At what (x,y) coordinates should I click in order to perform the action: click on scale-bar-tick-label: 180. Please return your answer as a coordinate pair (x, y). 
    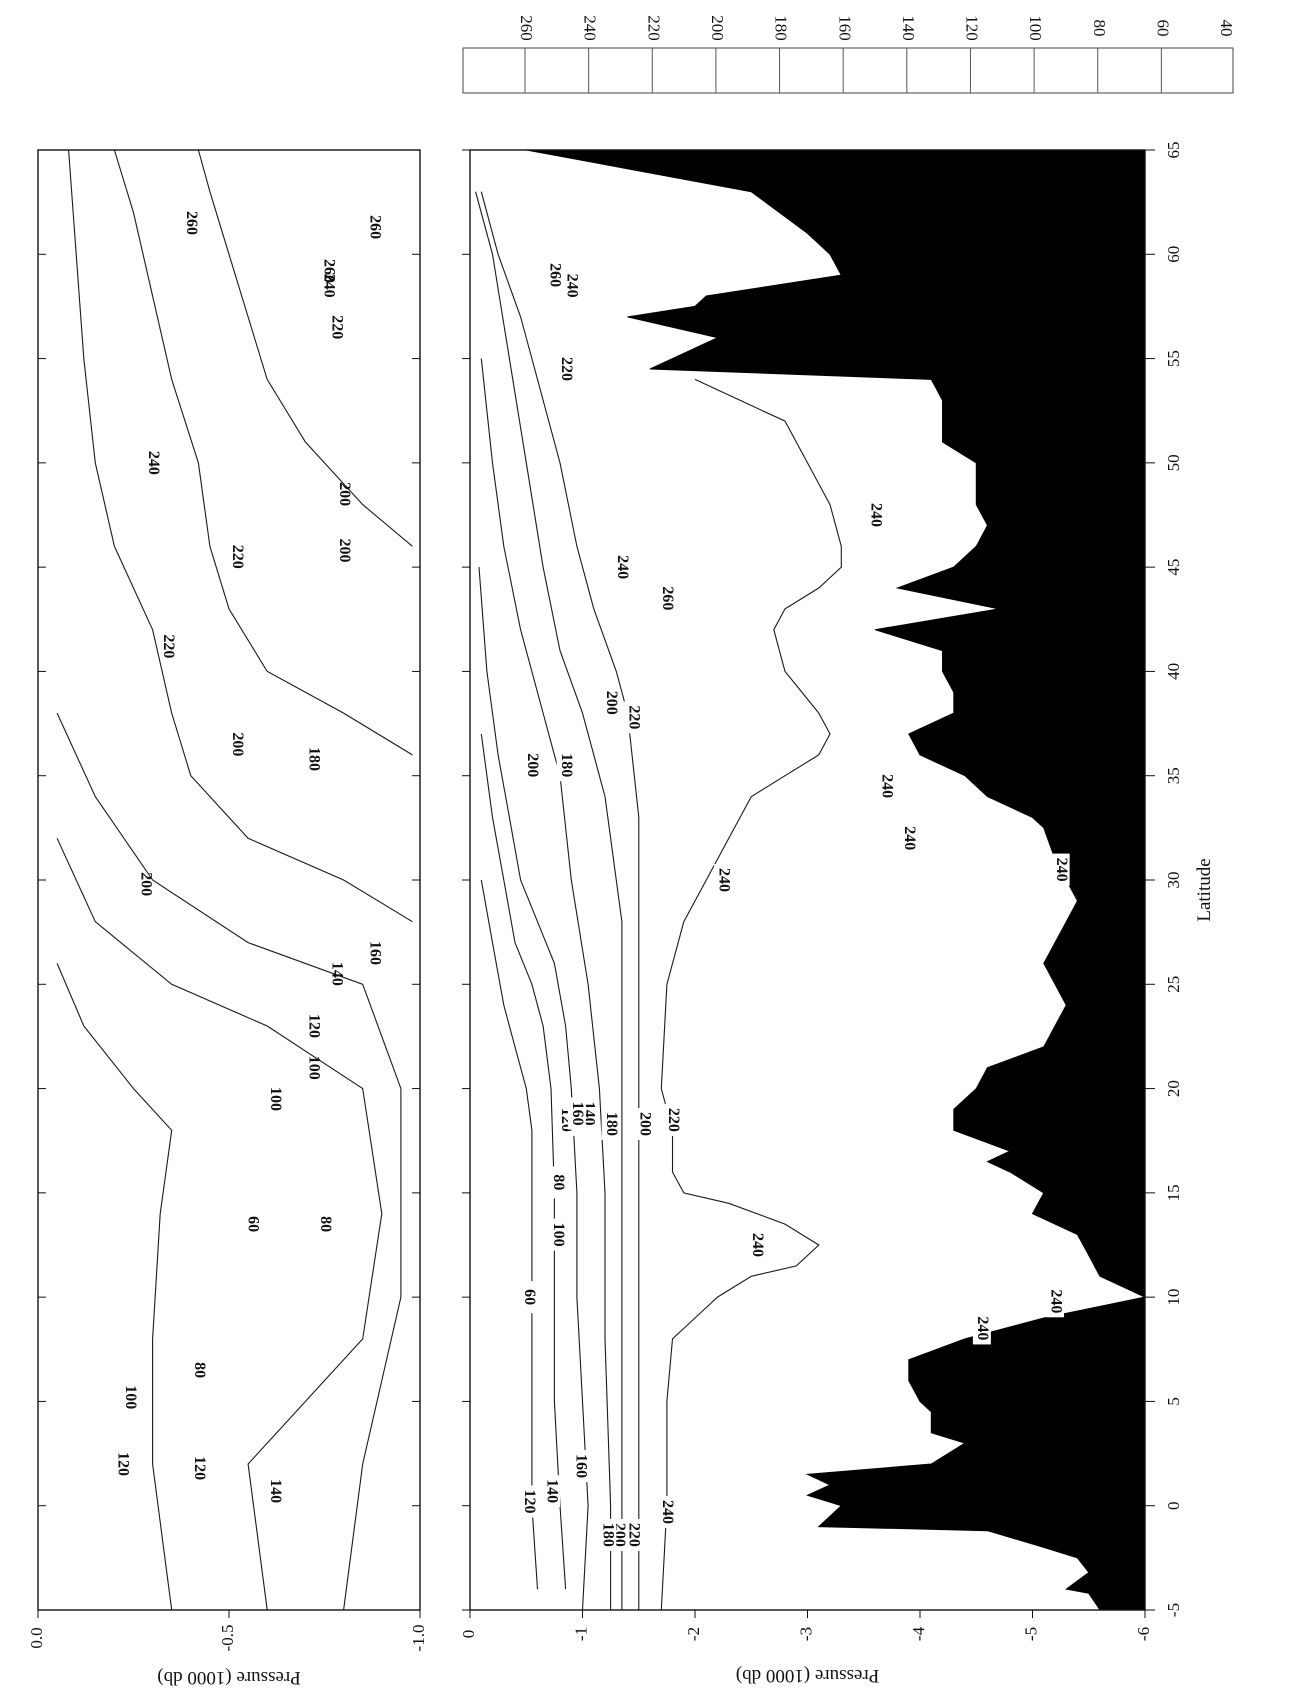
    Looking at the image, I should click on (781, 28).